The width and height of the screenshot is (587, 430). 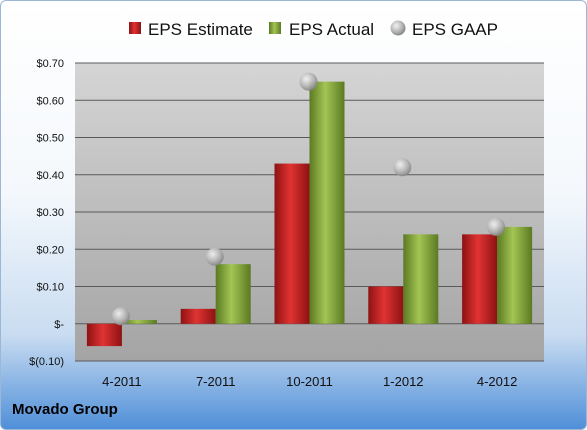 What do you see at coordinates (200, 29) in the screenshot?
I see `legend-label-estimate: EPS Estimate` at bounding box center [200, 29].